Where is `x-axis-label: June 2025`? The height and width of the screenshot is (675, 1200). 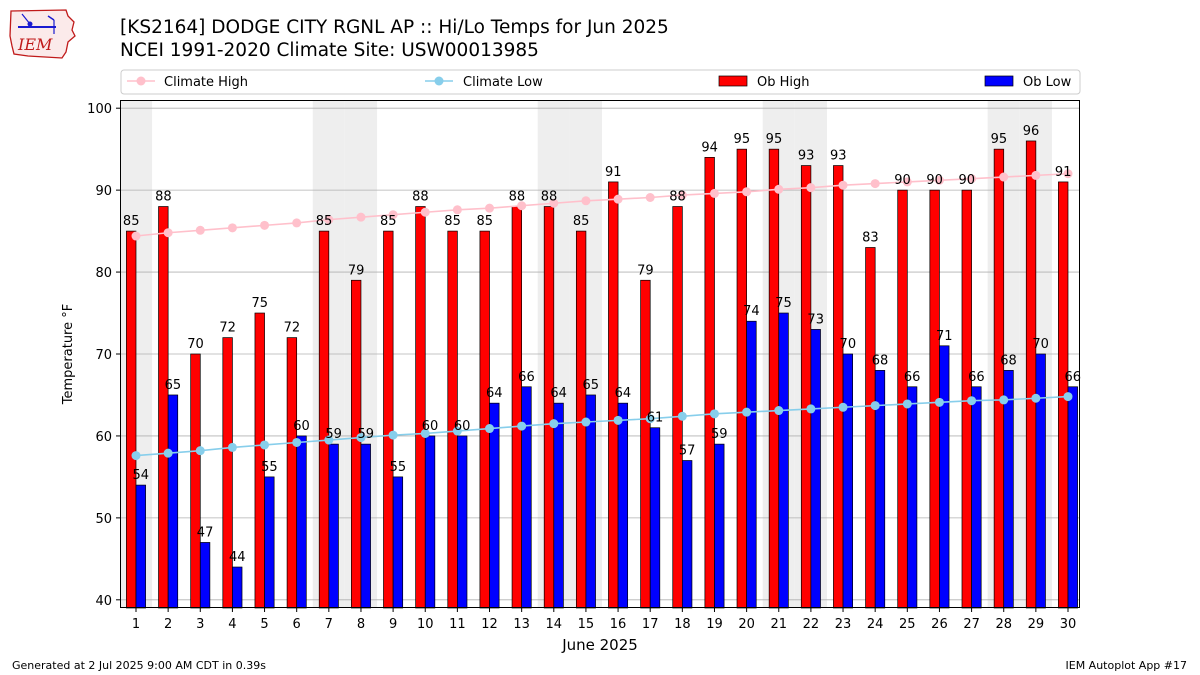
x-axis-label: June 2025 is located at coordinates (599, 645).